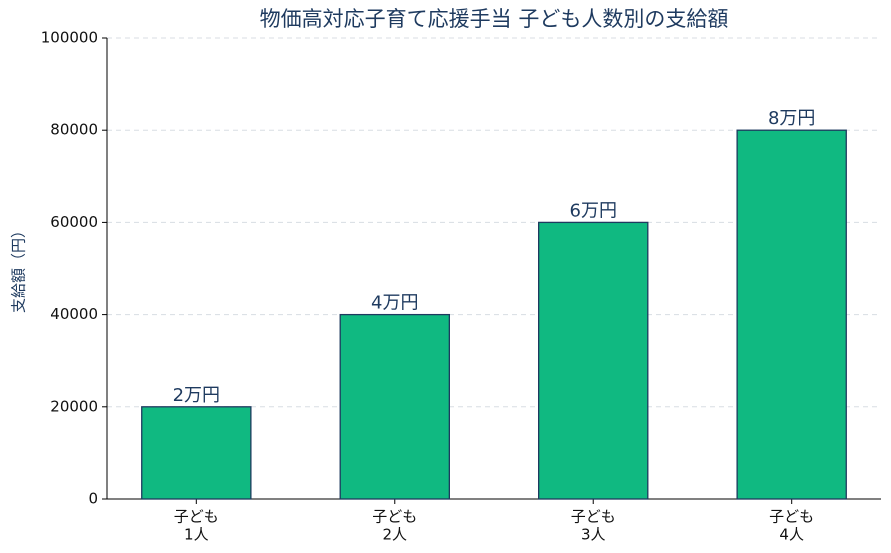 This screenshot has width=891, height=553. Describe the element at coordinates (74, 222) in the screenshot. I see `y-tick-label: 60000` at that location.